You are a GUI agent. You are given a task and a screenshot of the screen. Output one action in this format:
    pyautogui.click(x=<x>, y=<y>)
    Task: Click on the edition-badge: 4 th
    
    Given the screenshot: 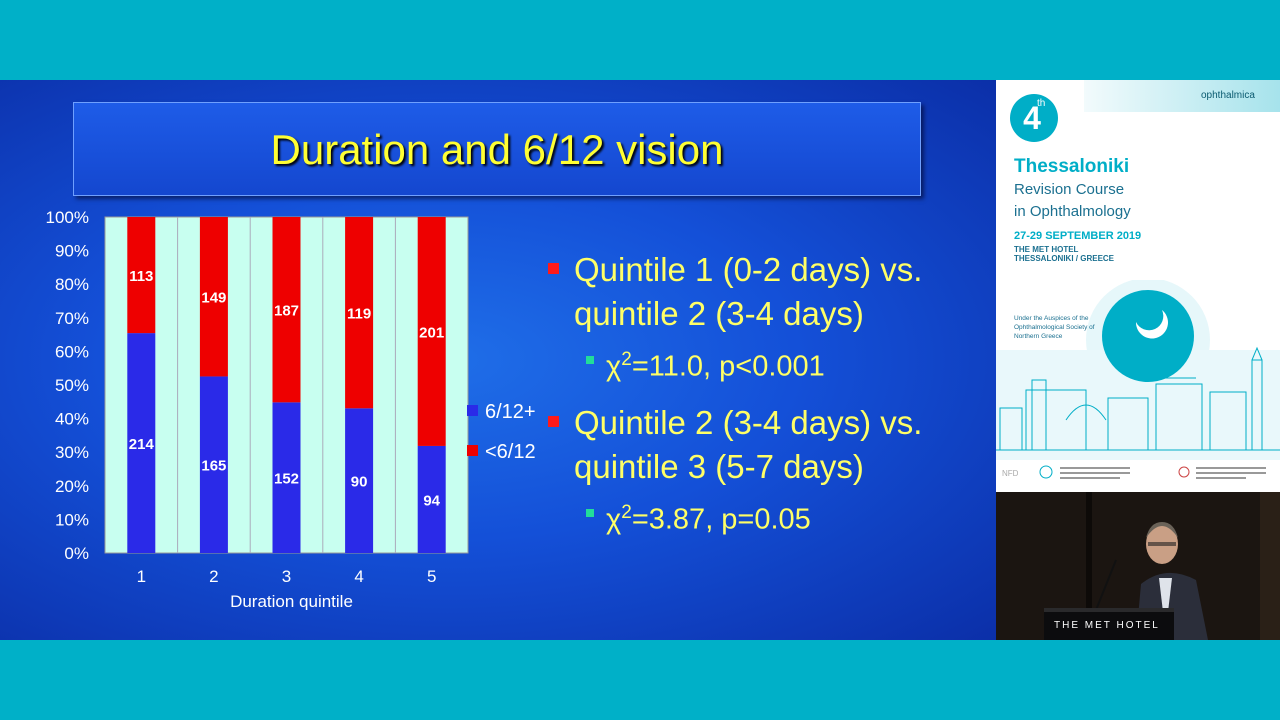 What is the action you would take?
    pyautogui.click(x=1034, y=118)
    